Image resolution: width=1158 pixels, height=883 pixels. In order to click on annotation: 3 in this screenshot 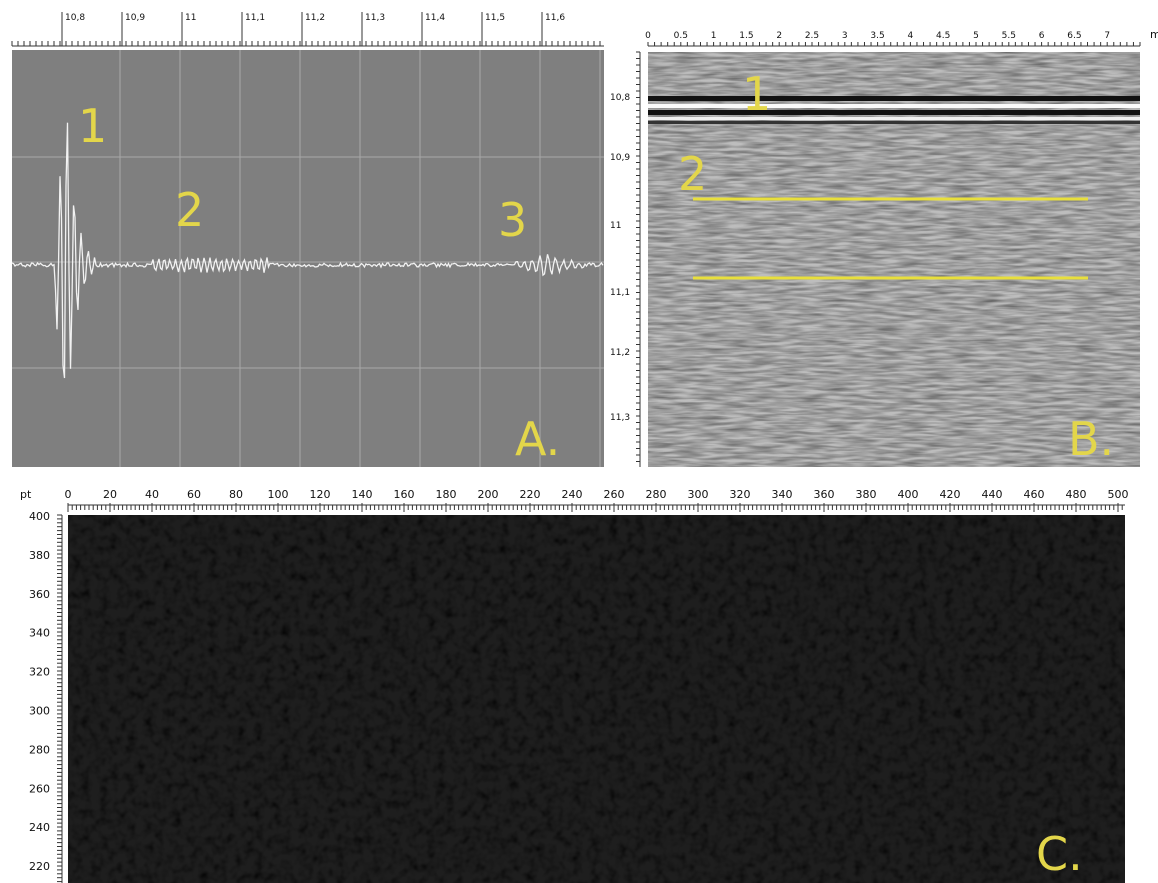, I will do `click(512, 220)`.